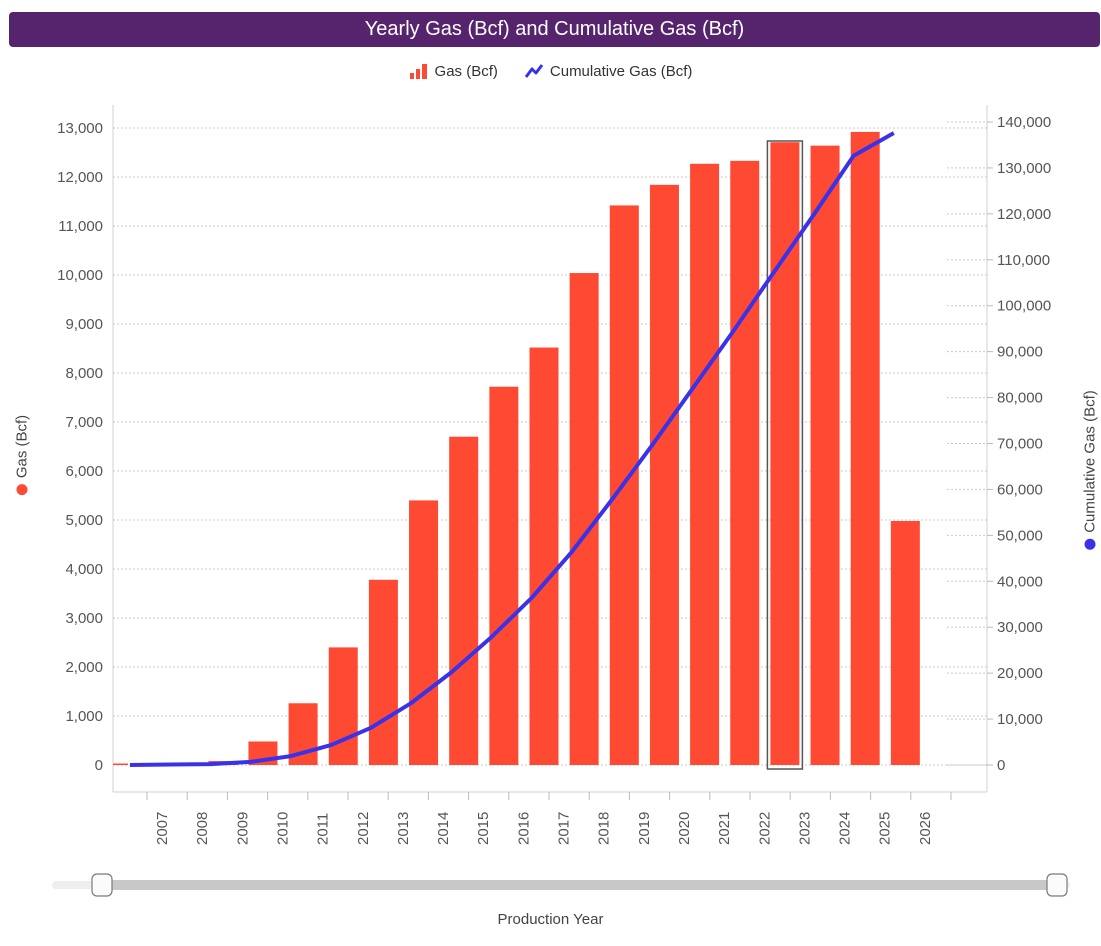  What do you see at coordinates (22, 446) in the screenshot?
I see `y-axis-label: Gas (Bcf)` at bounding box center [22, 446].